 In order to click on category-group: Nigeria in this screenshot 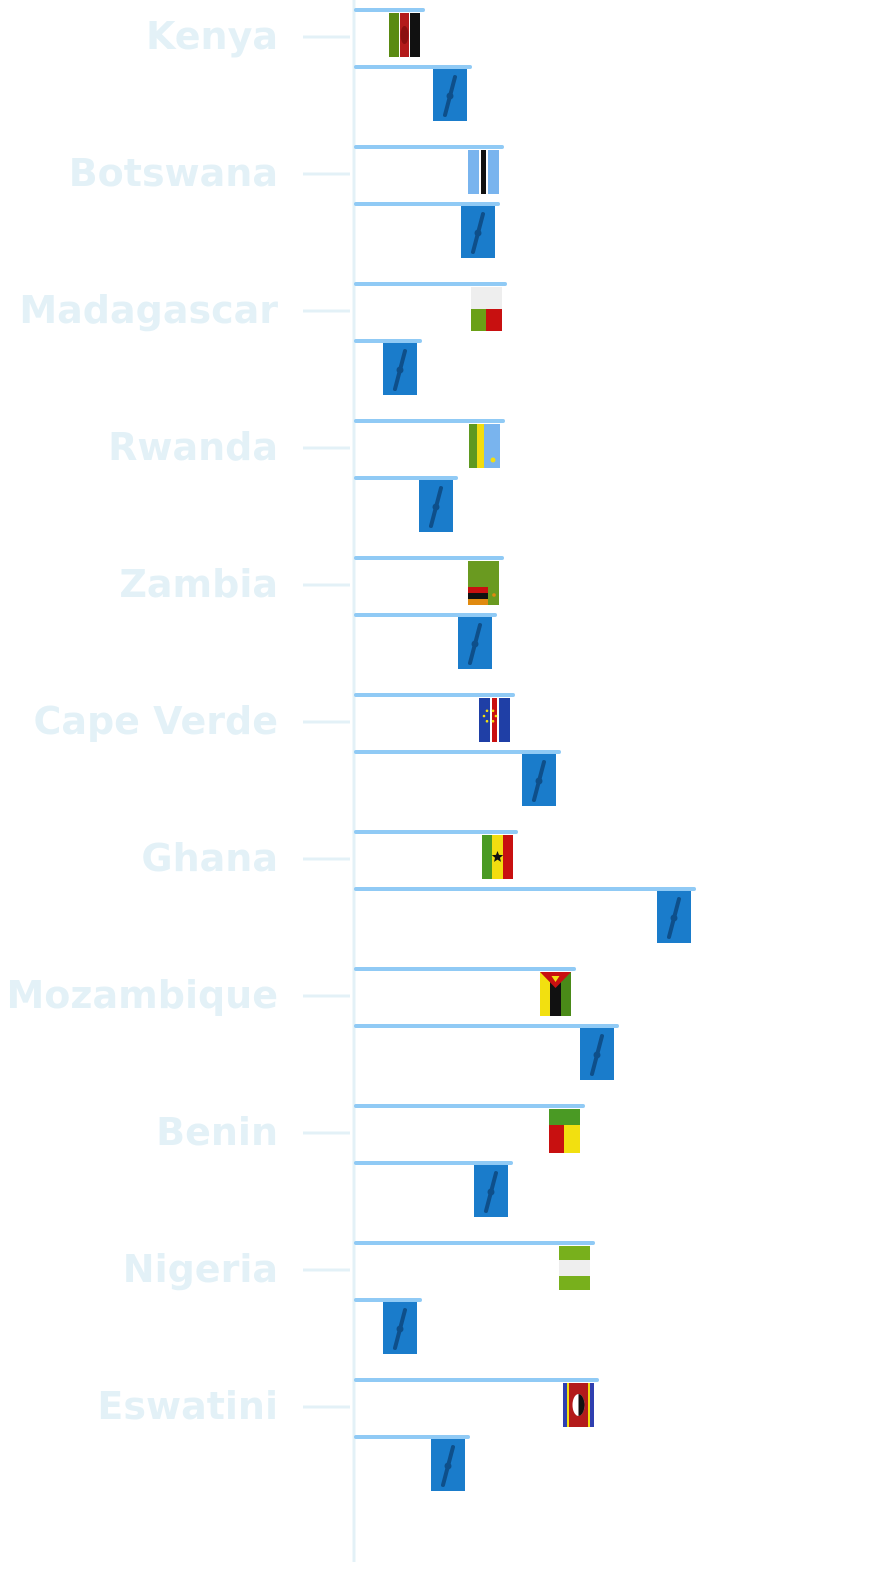, I will do `click(359, 1297)`.